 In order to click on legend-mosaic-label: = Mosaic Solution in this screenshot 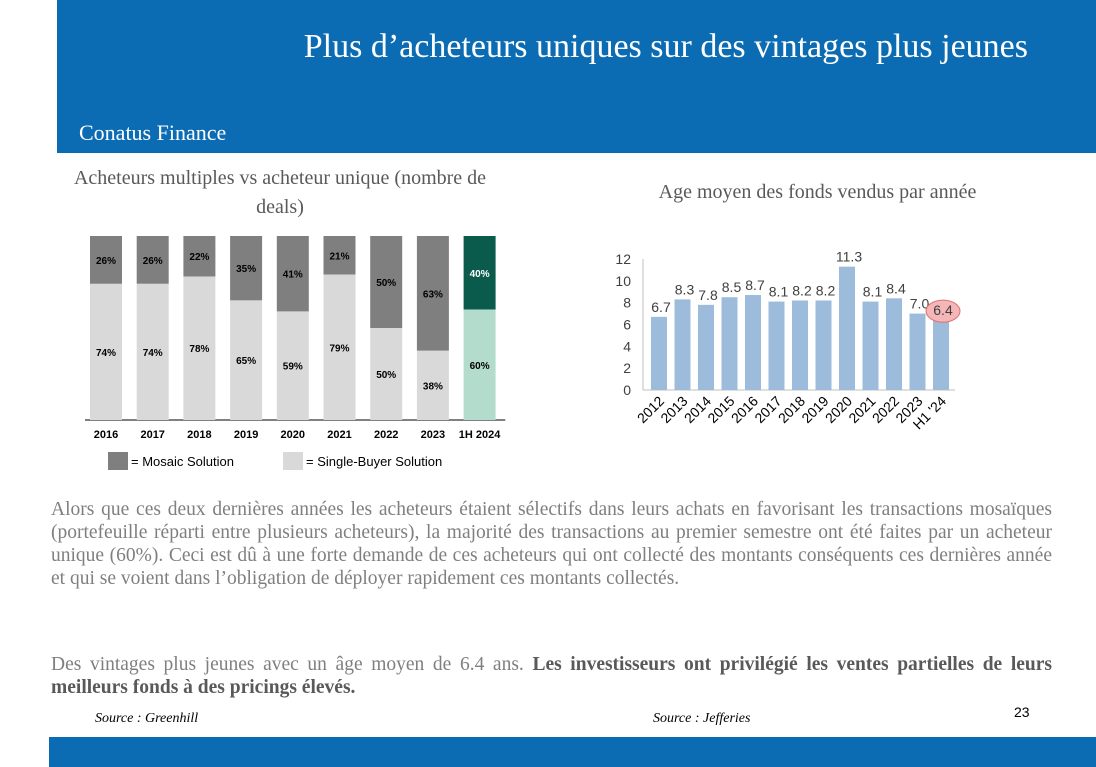, I will do `click(182, 461)`.